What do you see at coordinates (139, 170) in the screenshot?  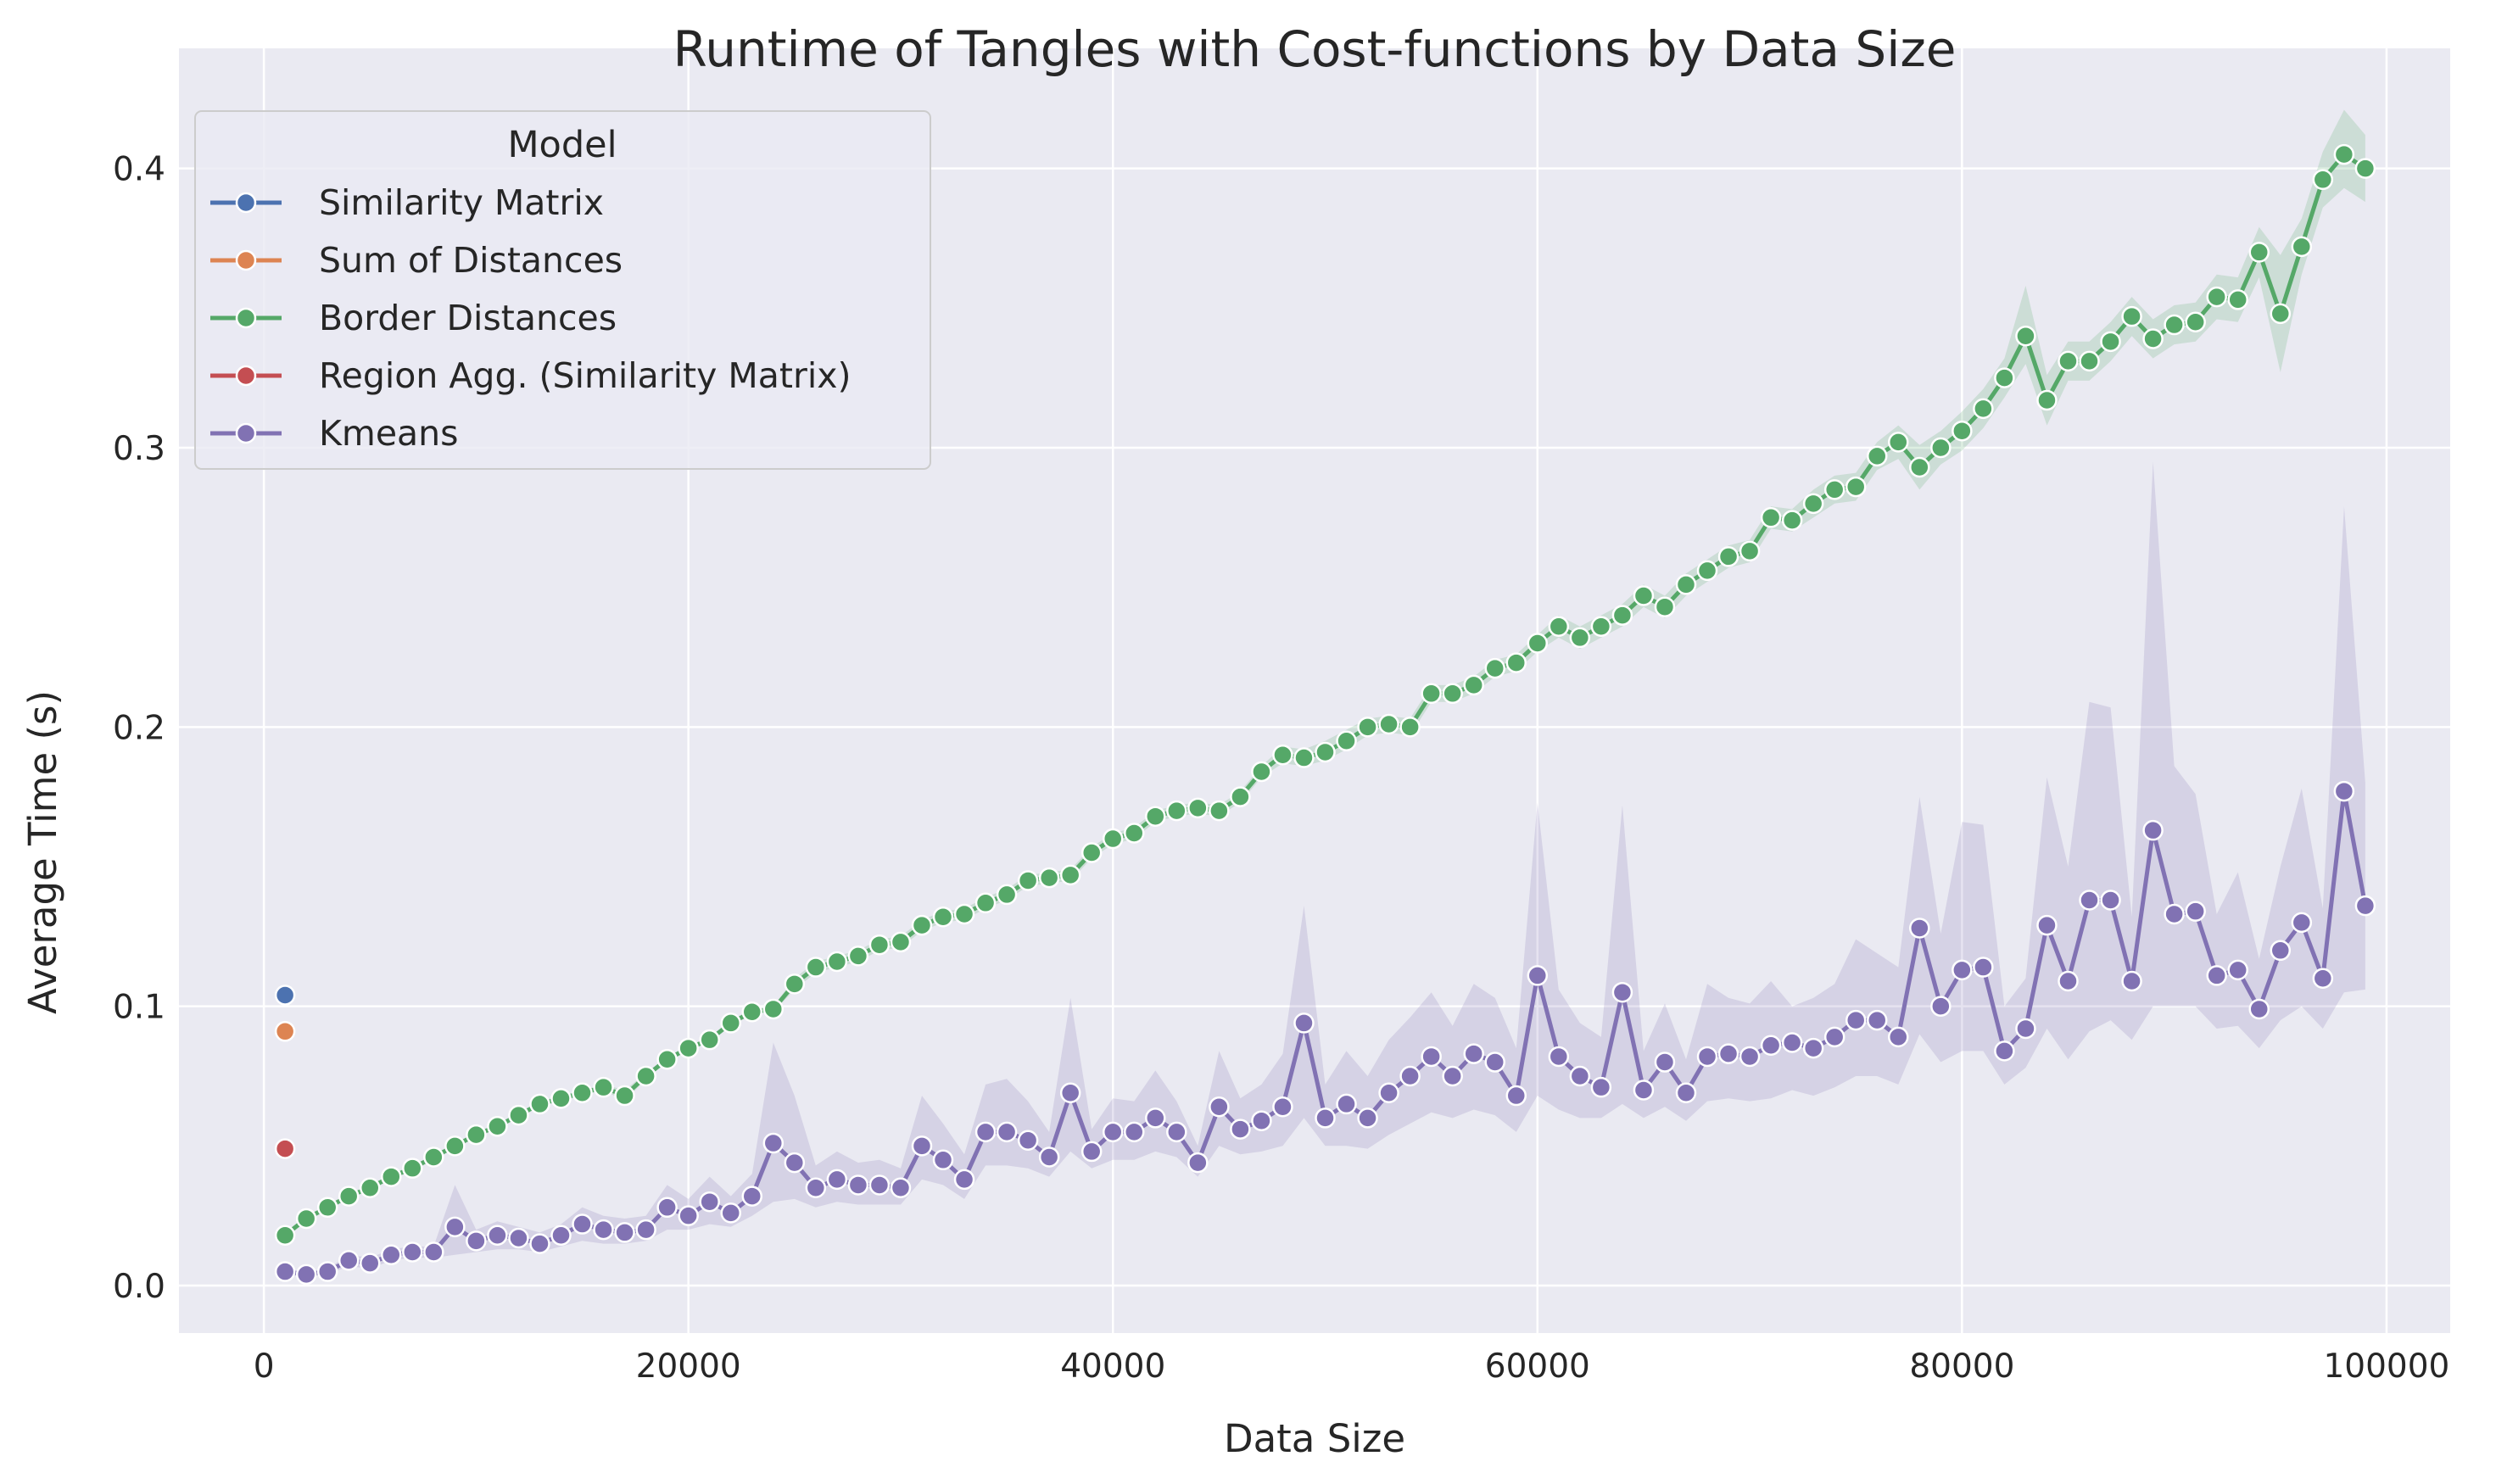 I see `y-tick-label: 0.4` at bounding box center [139, 170].